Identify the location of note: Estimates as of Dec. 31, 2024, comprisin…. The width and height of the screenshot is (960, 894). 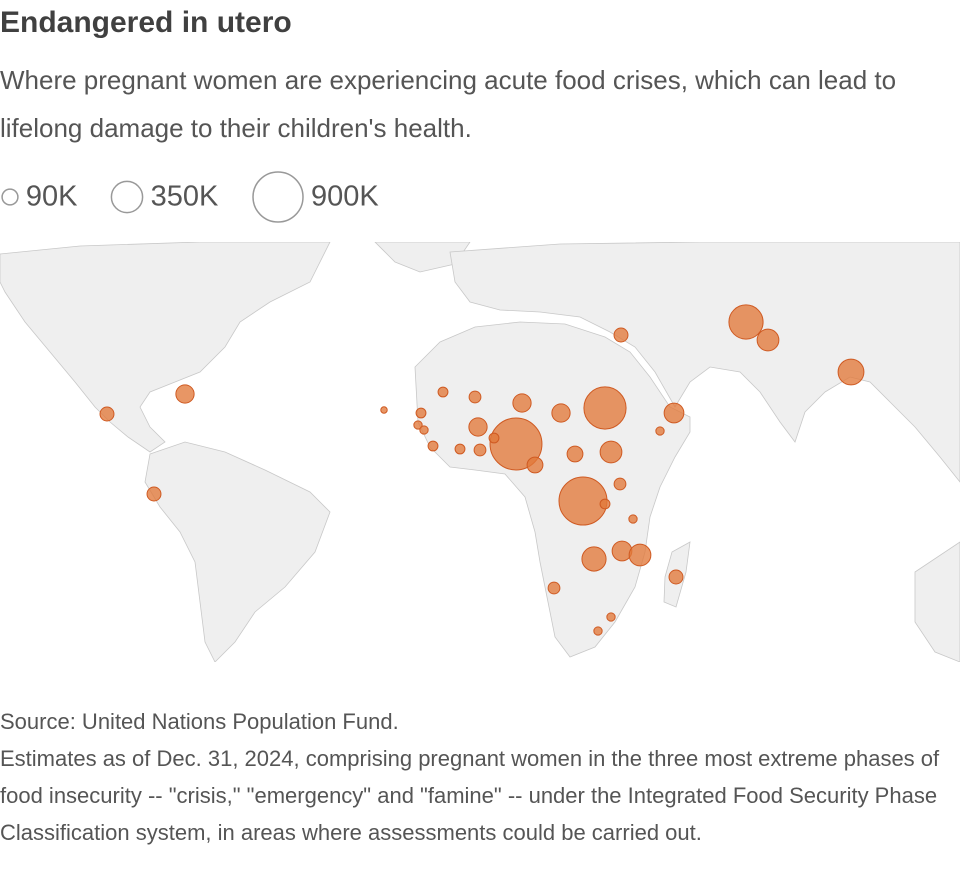
(470, 795).